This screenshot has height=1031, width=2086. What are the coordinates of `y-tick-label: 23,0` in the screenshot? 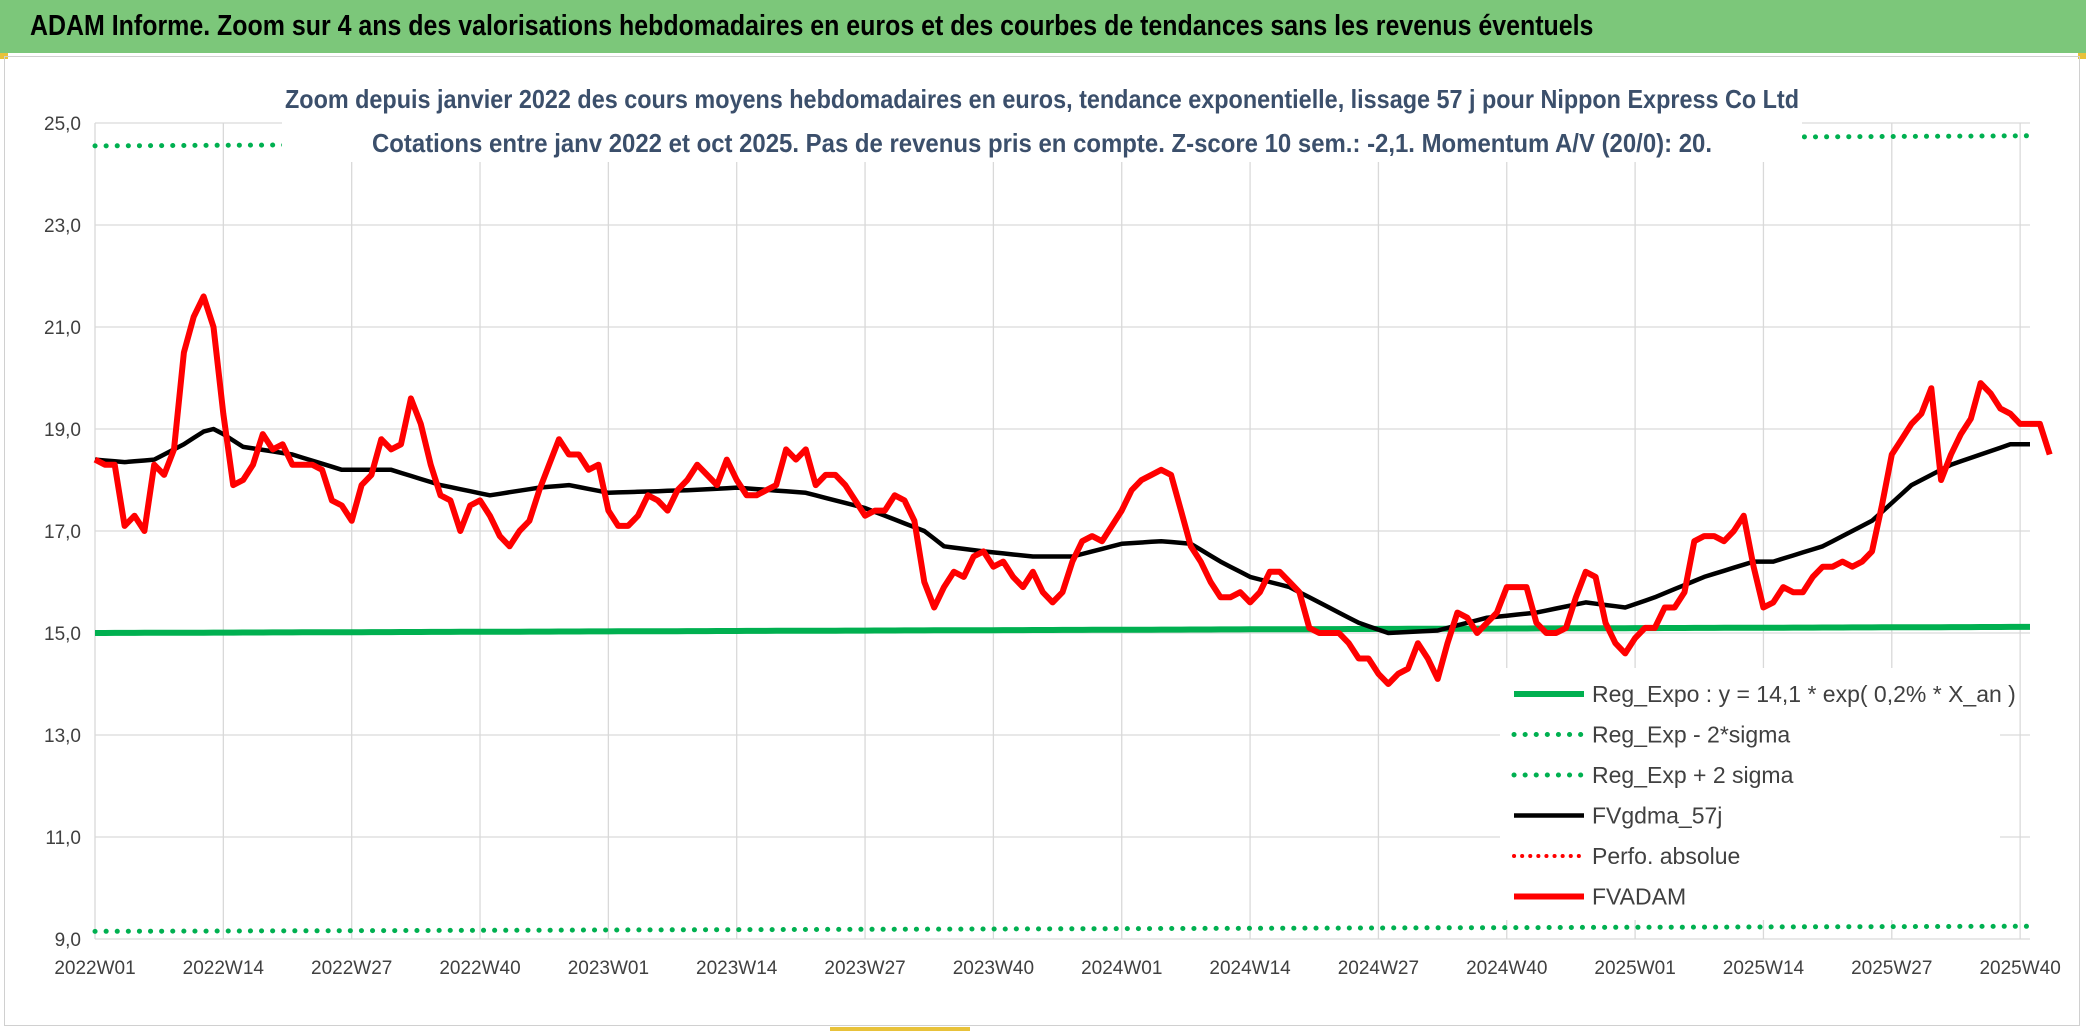 It's located at (62, 226).